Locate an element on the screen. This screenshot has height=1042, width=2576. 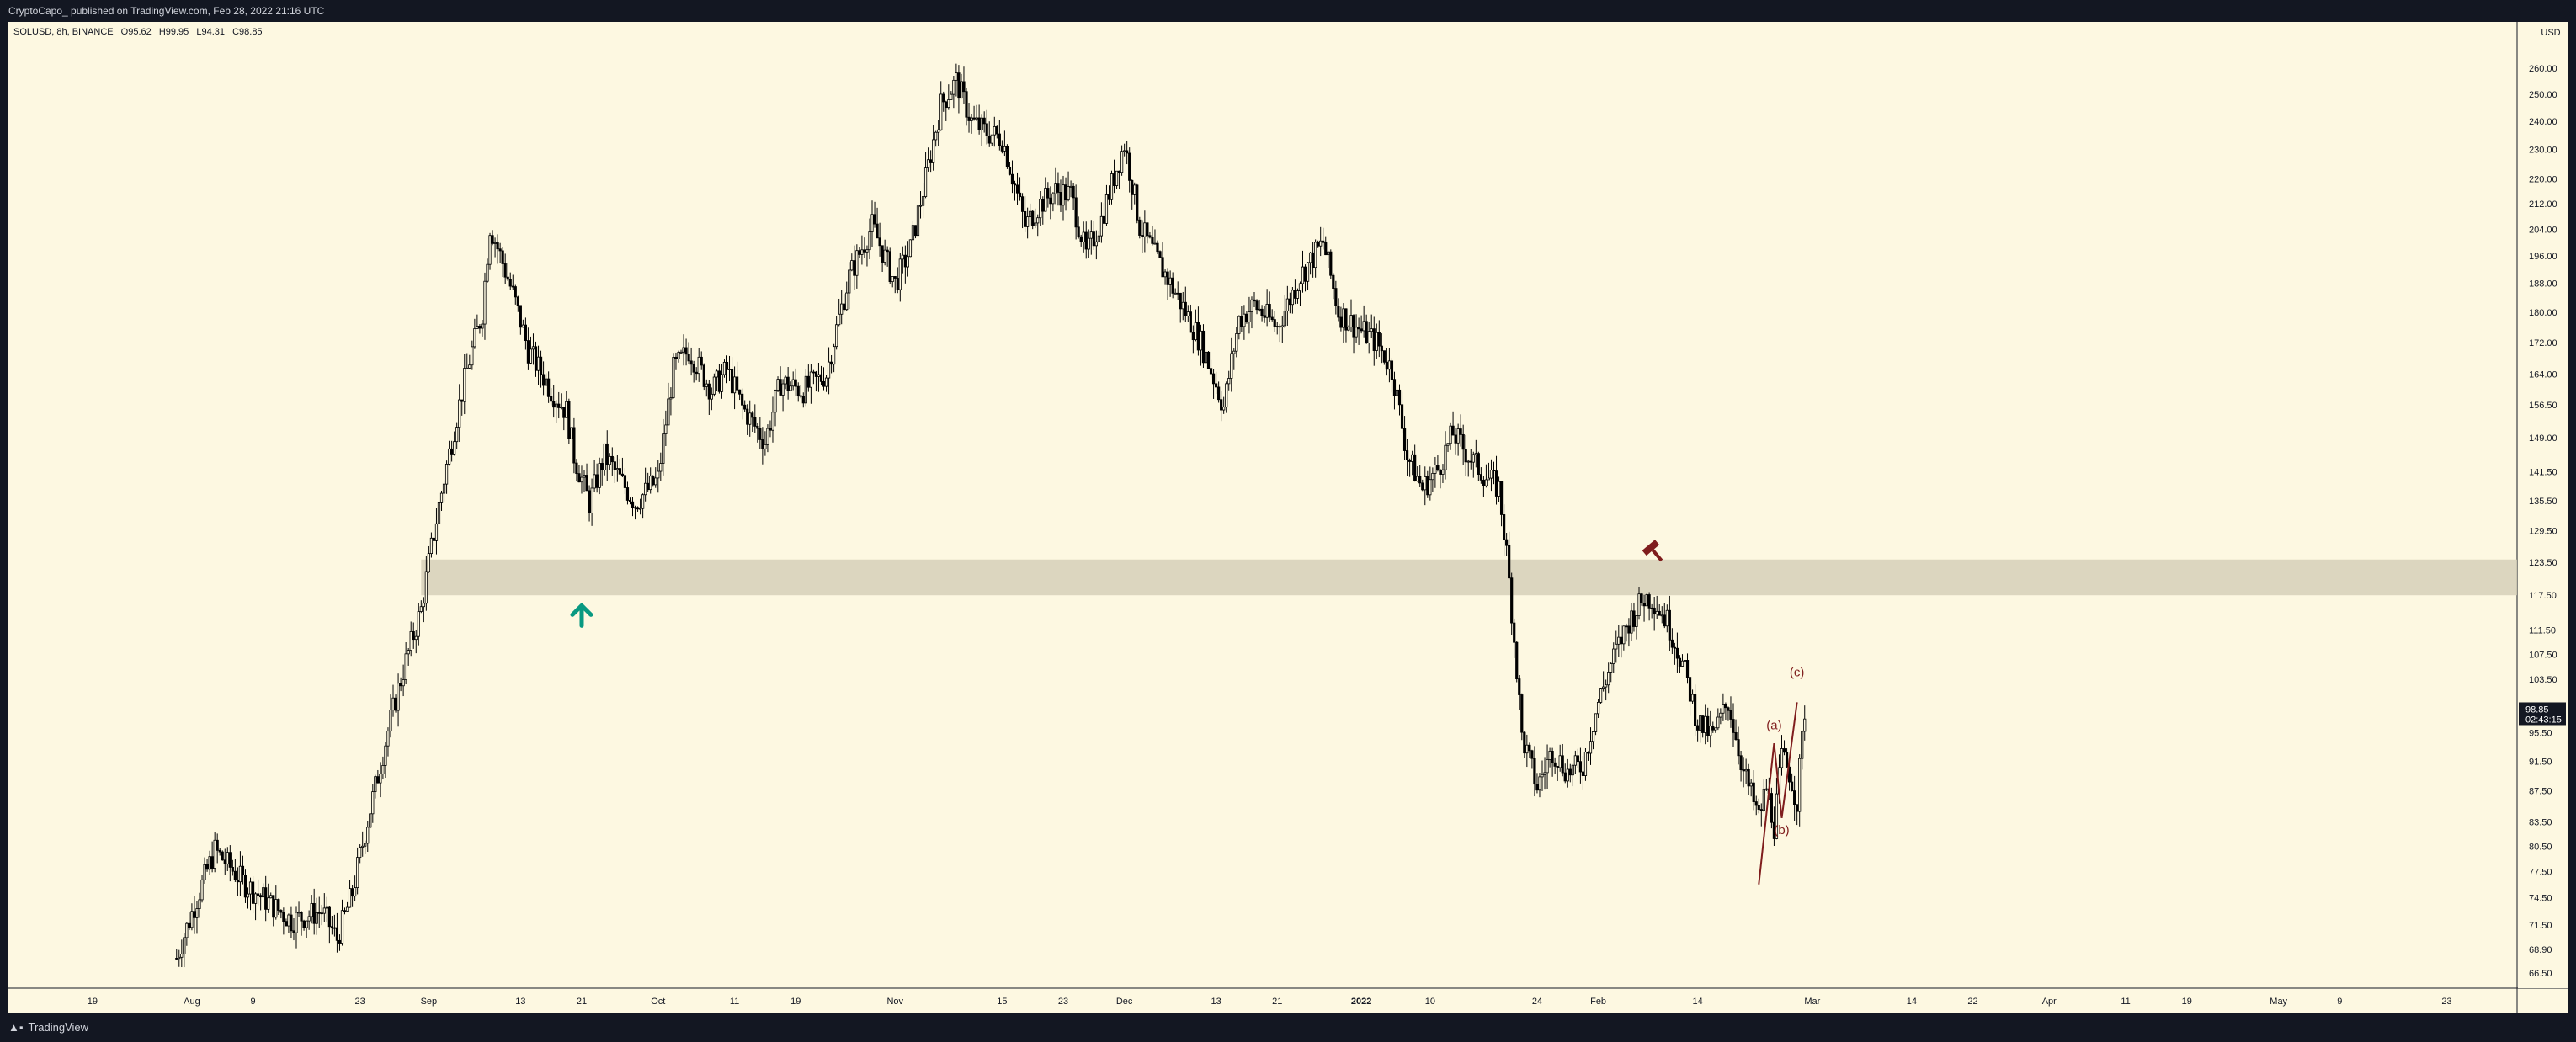
time-tick-label: Mar is located at coordinates (1812, 1002).